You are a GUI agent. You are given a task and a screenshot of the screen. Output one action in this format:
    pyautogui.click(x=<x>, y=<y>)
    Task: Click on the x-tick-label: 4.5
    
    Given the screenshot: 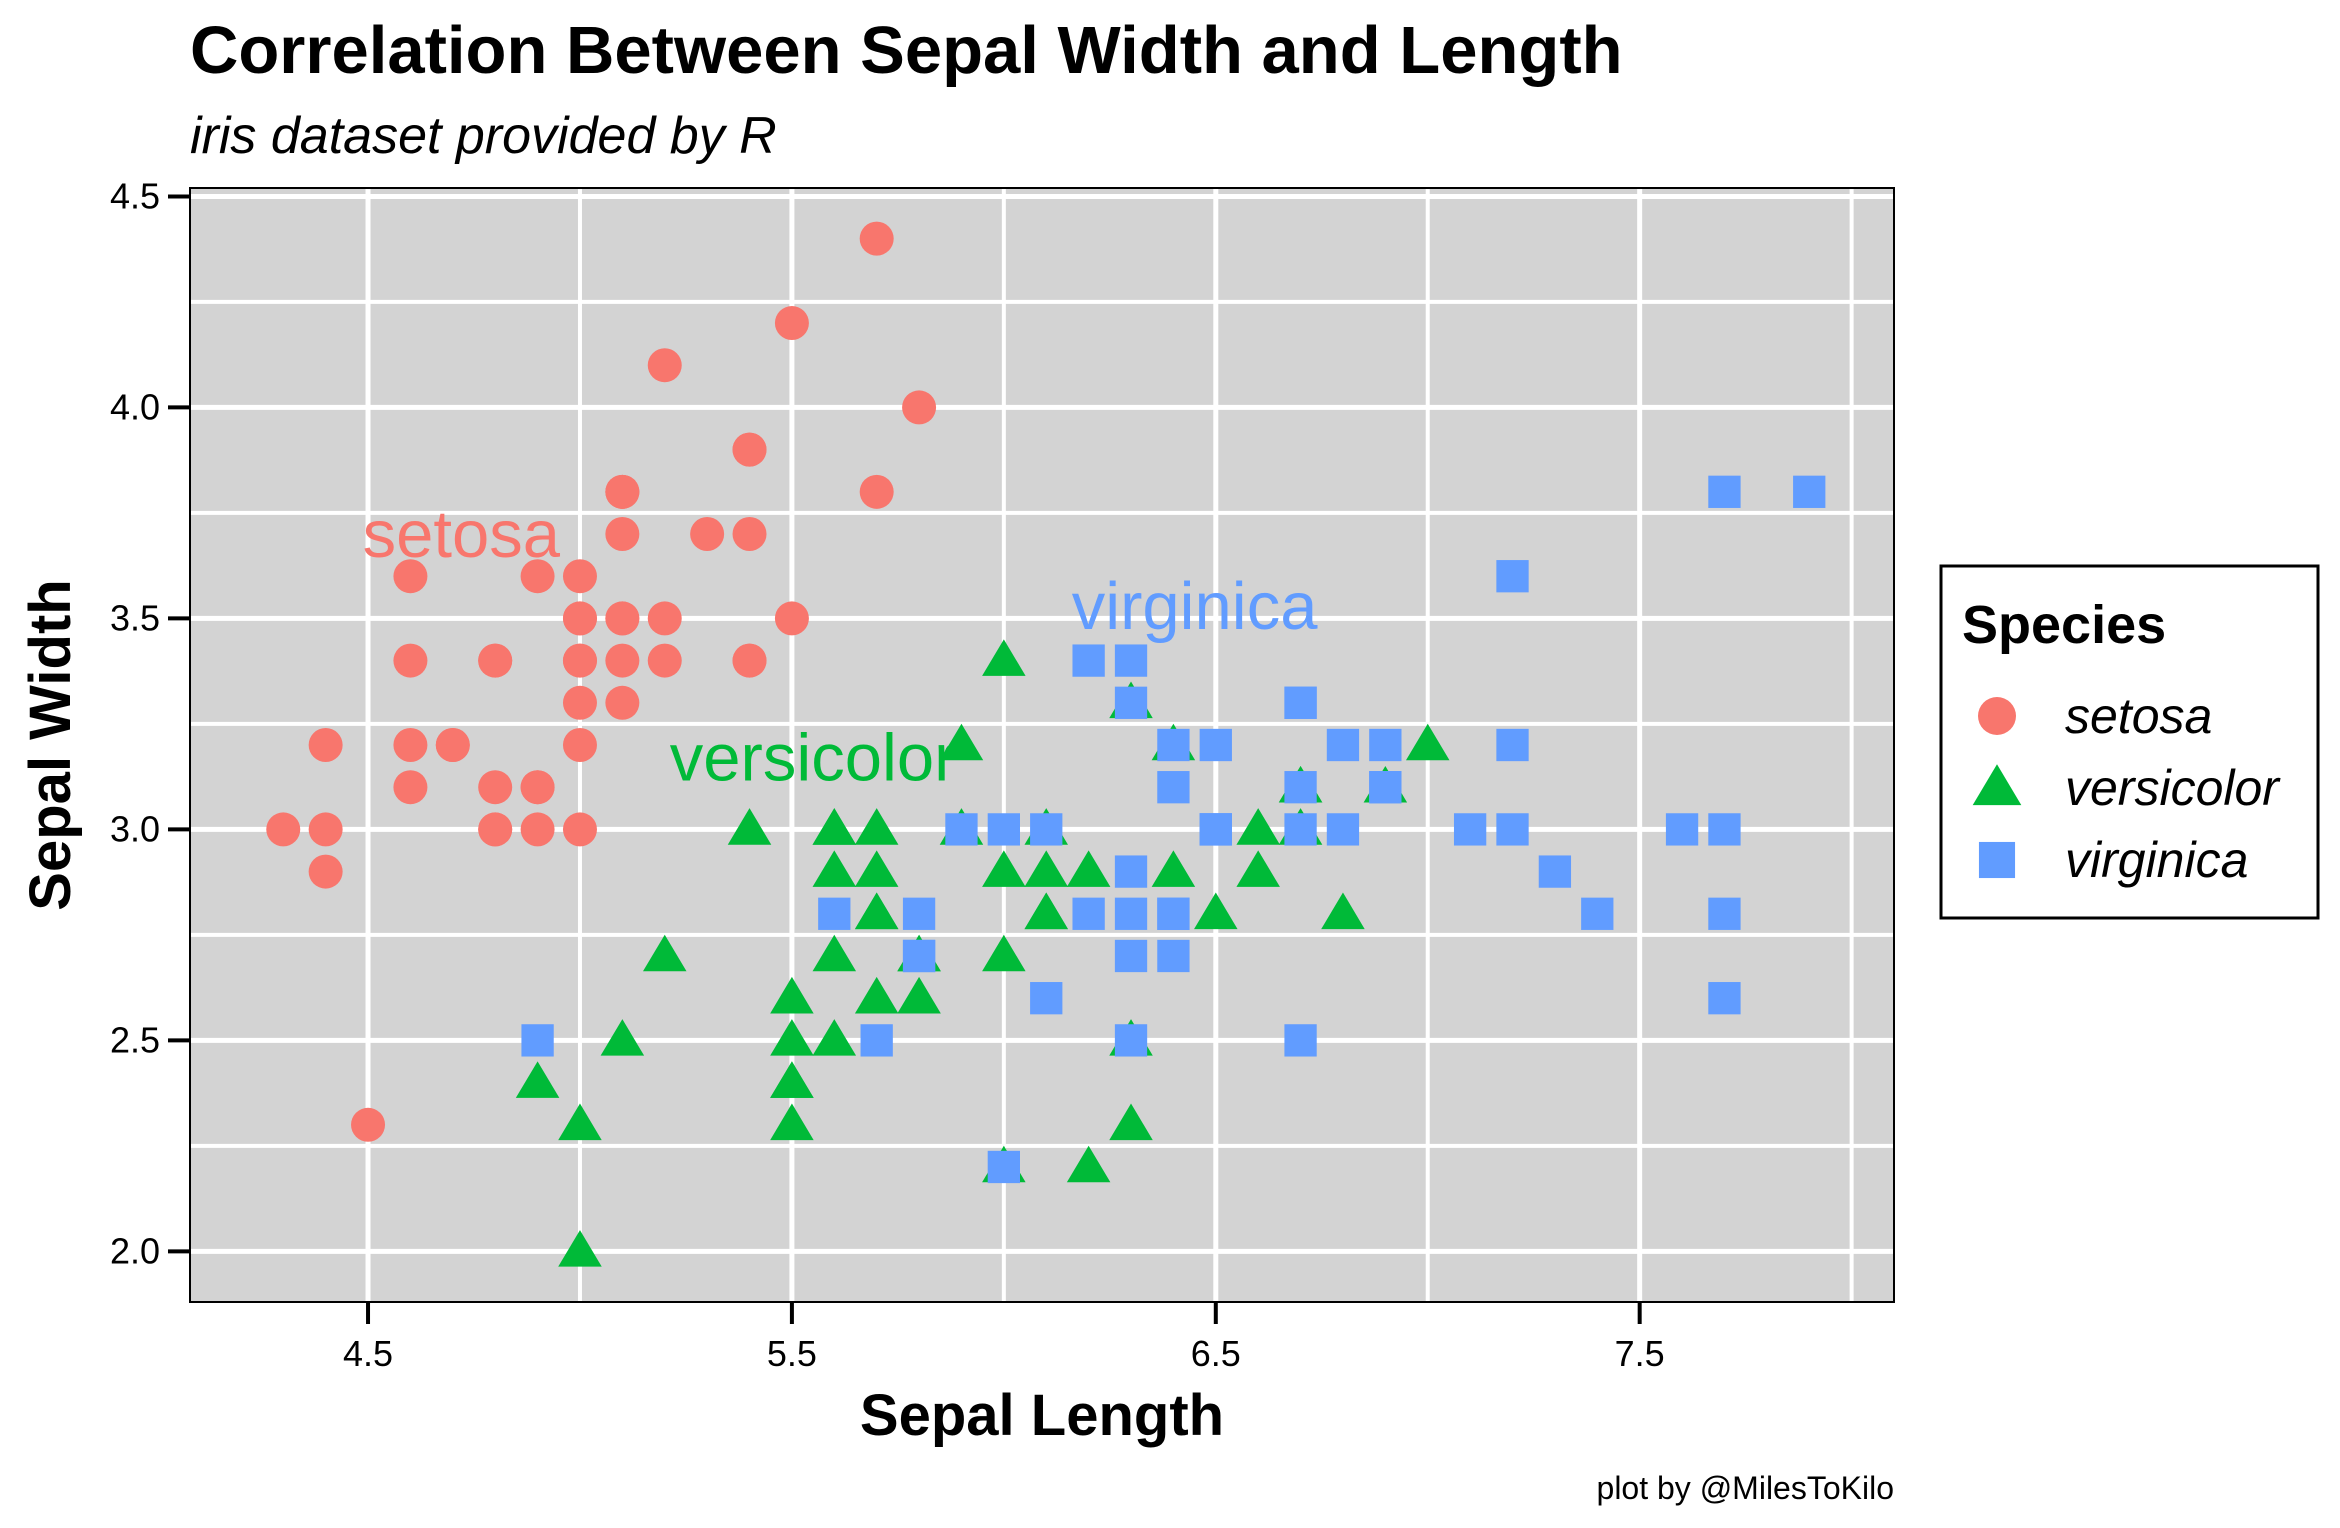 What is the action you would take?
    pyautogui.click(x=368, y=1353)
    